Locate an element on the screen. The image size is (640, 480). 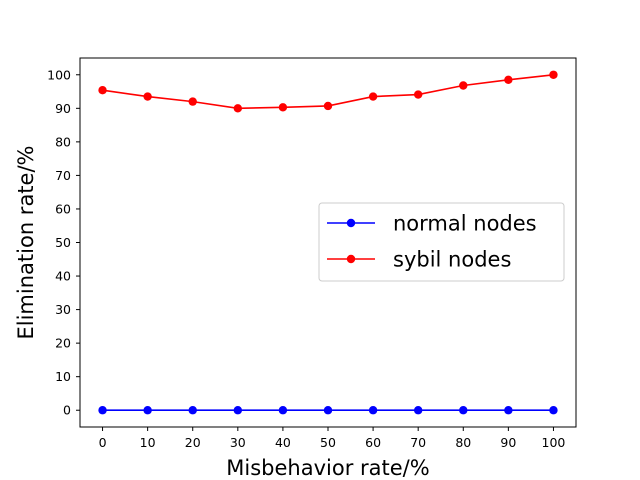
y-tick-label: 70 is located at coordinates (63, 175).